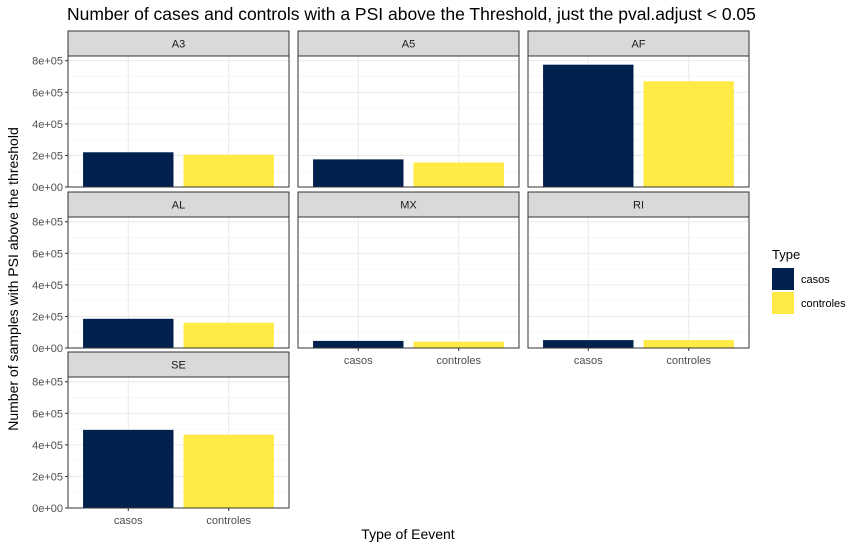  I want to click on legend-label-controles: controles, so click(823, 304).